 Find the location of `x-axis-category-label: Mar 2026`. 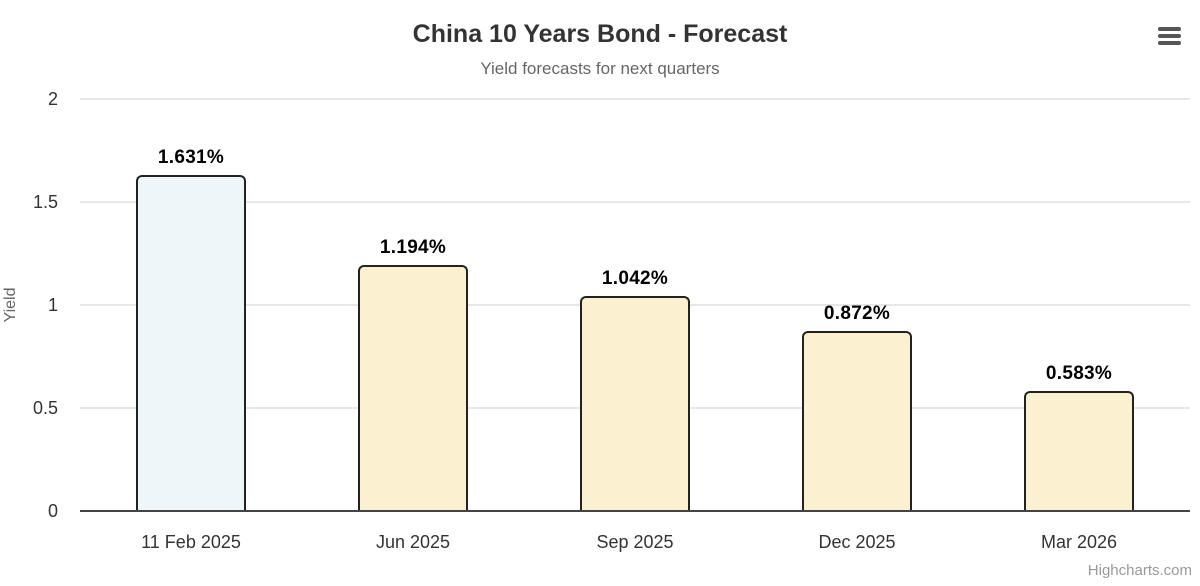

x-axis-category-label: Mar 2026 is located at coordinates (1079, 542).